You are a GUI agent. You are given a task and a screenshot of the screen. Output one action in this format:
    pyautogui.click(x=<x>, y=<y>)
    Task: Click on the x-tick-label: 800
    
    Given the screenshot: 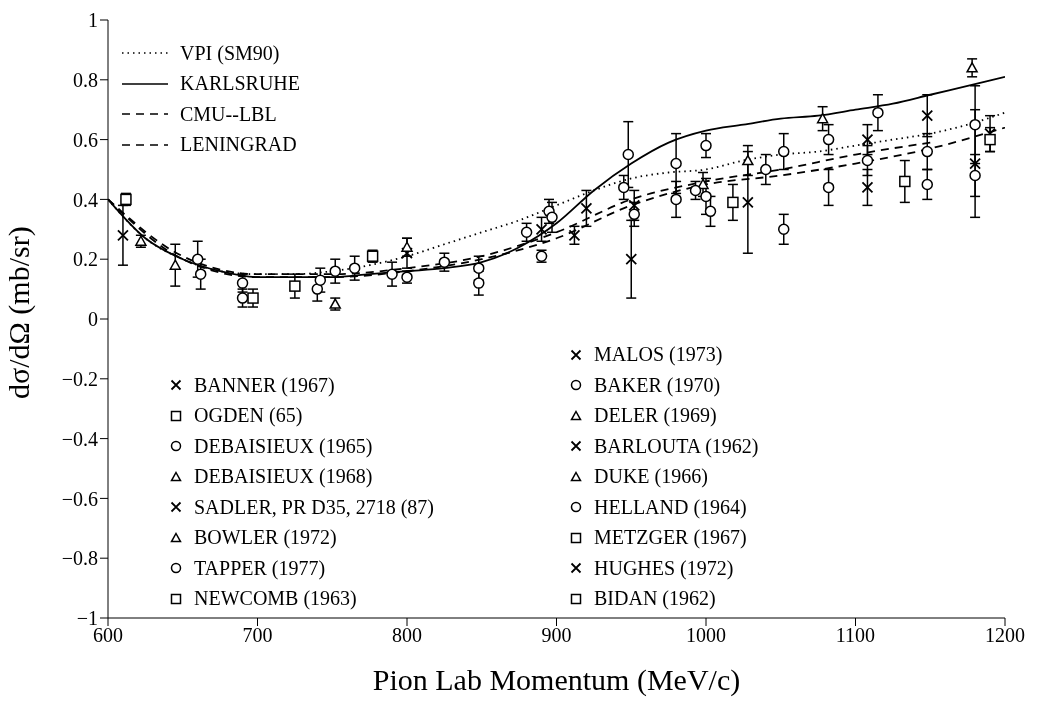 What is the action you would take?
    pyautogui.click(x=407, y=635)
    